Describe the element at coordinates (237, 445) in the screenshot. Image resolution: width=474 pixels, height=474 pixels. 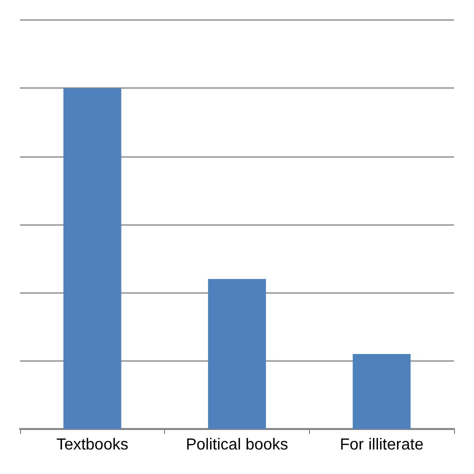
I see `x-tick-label: Political books` at that location.